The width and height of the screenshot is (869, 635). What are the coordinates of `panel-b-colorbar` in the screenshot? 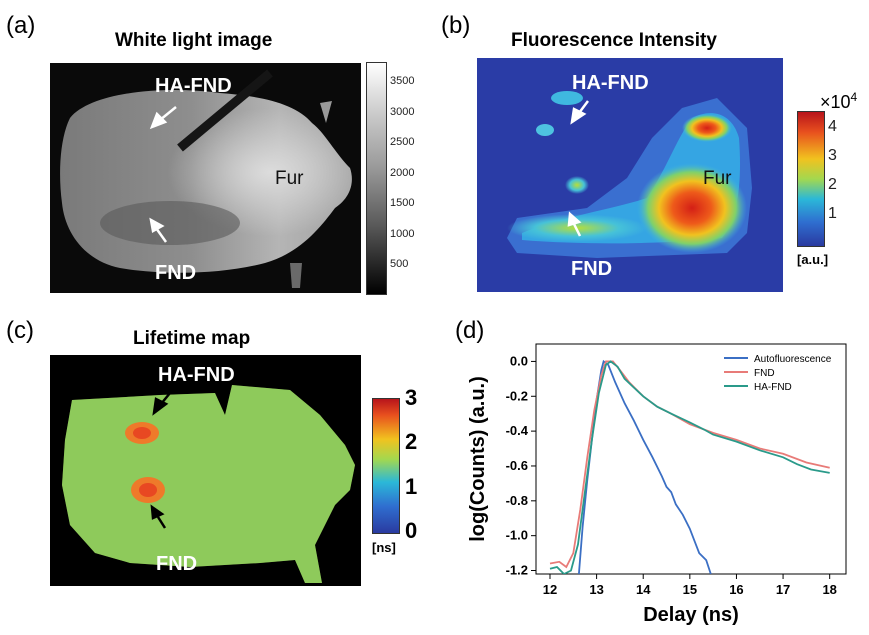 It's located at (811, 179).